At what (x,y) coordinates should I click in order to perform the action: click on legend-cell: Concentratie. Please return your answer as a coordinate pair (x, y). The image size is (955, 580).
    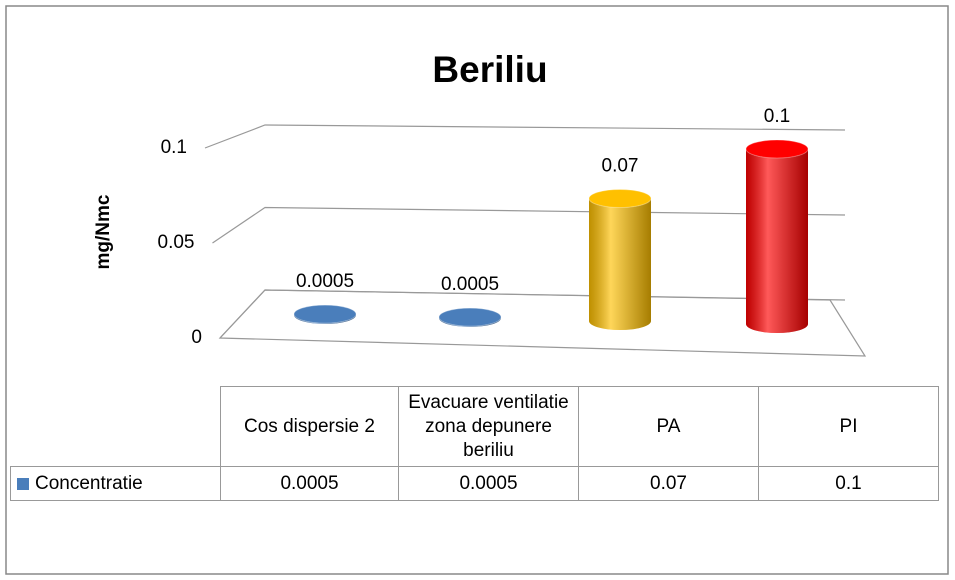
    Looking at the image, I should click on (115, 483).